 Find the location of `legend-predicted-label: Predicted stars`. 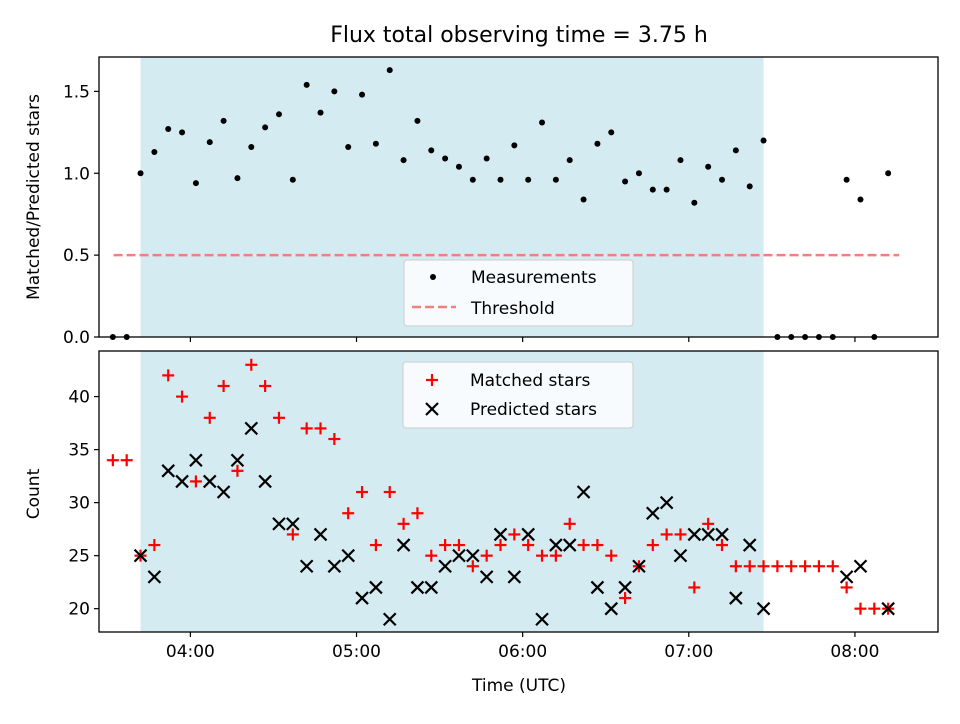

legend-predicted-label: Predicted stars is located at coordinates (533, 410).